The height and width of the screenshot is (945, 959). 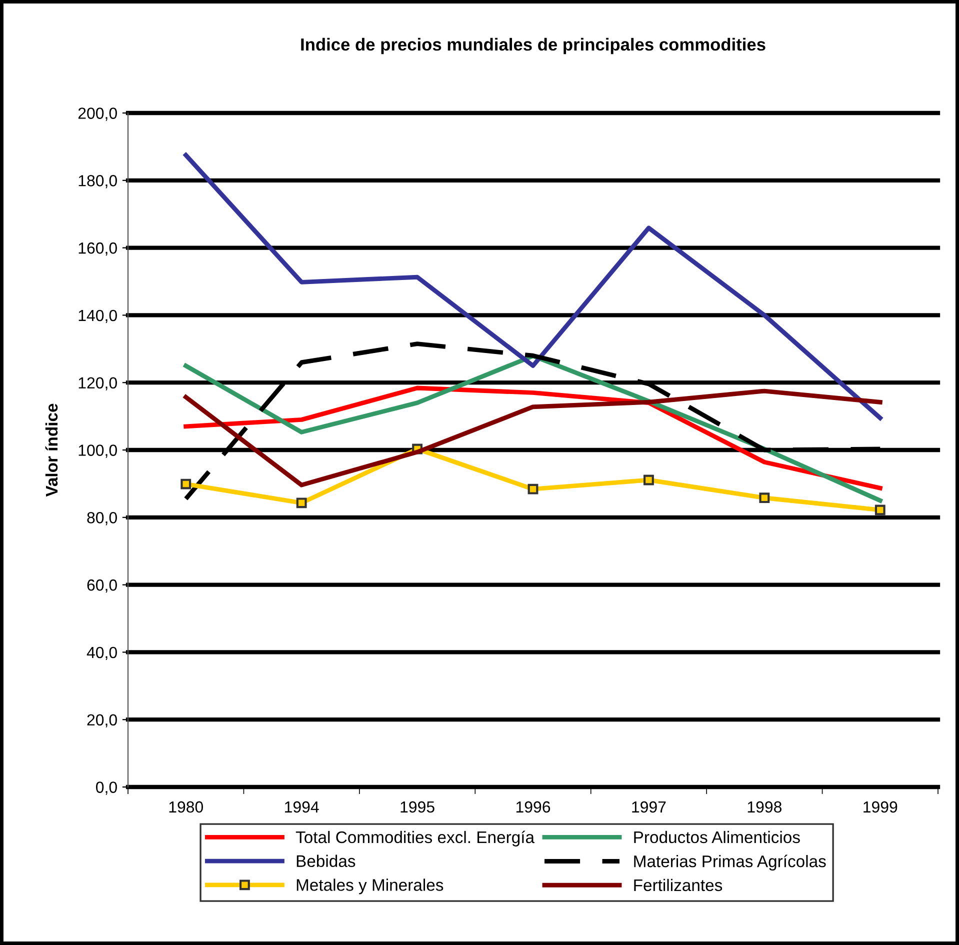 What do you see at coordinates (97, 383) in the screenshot?
I see `y-tick-label: 120,0` at bounding box center [97, 383].